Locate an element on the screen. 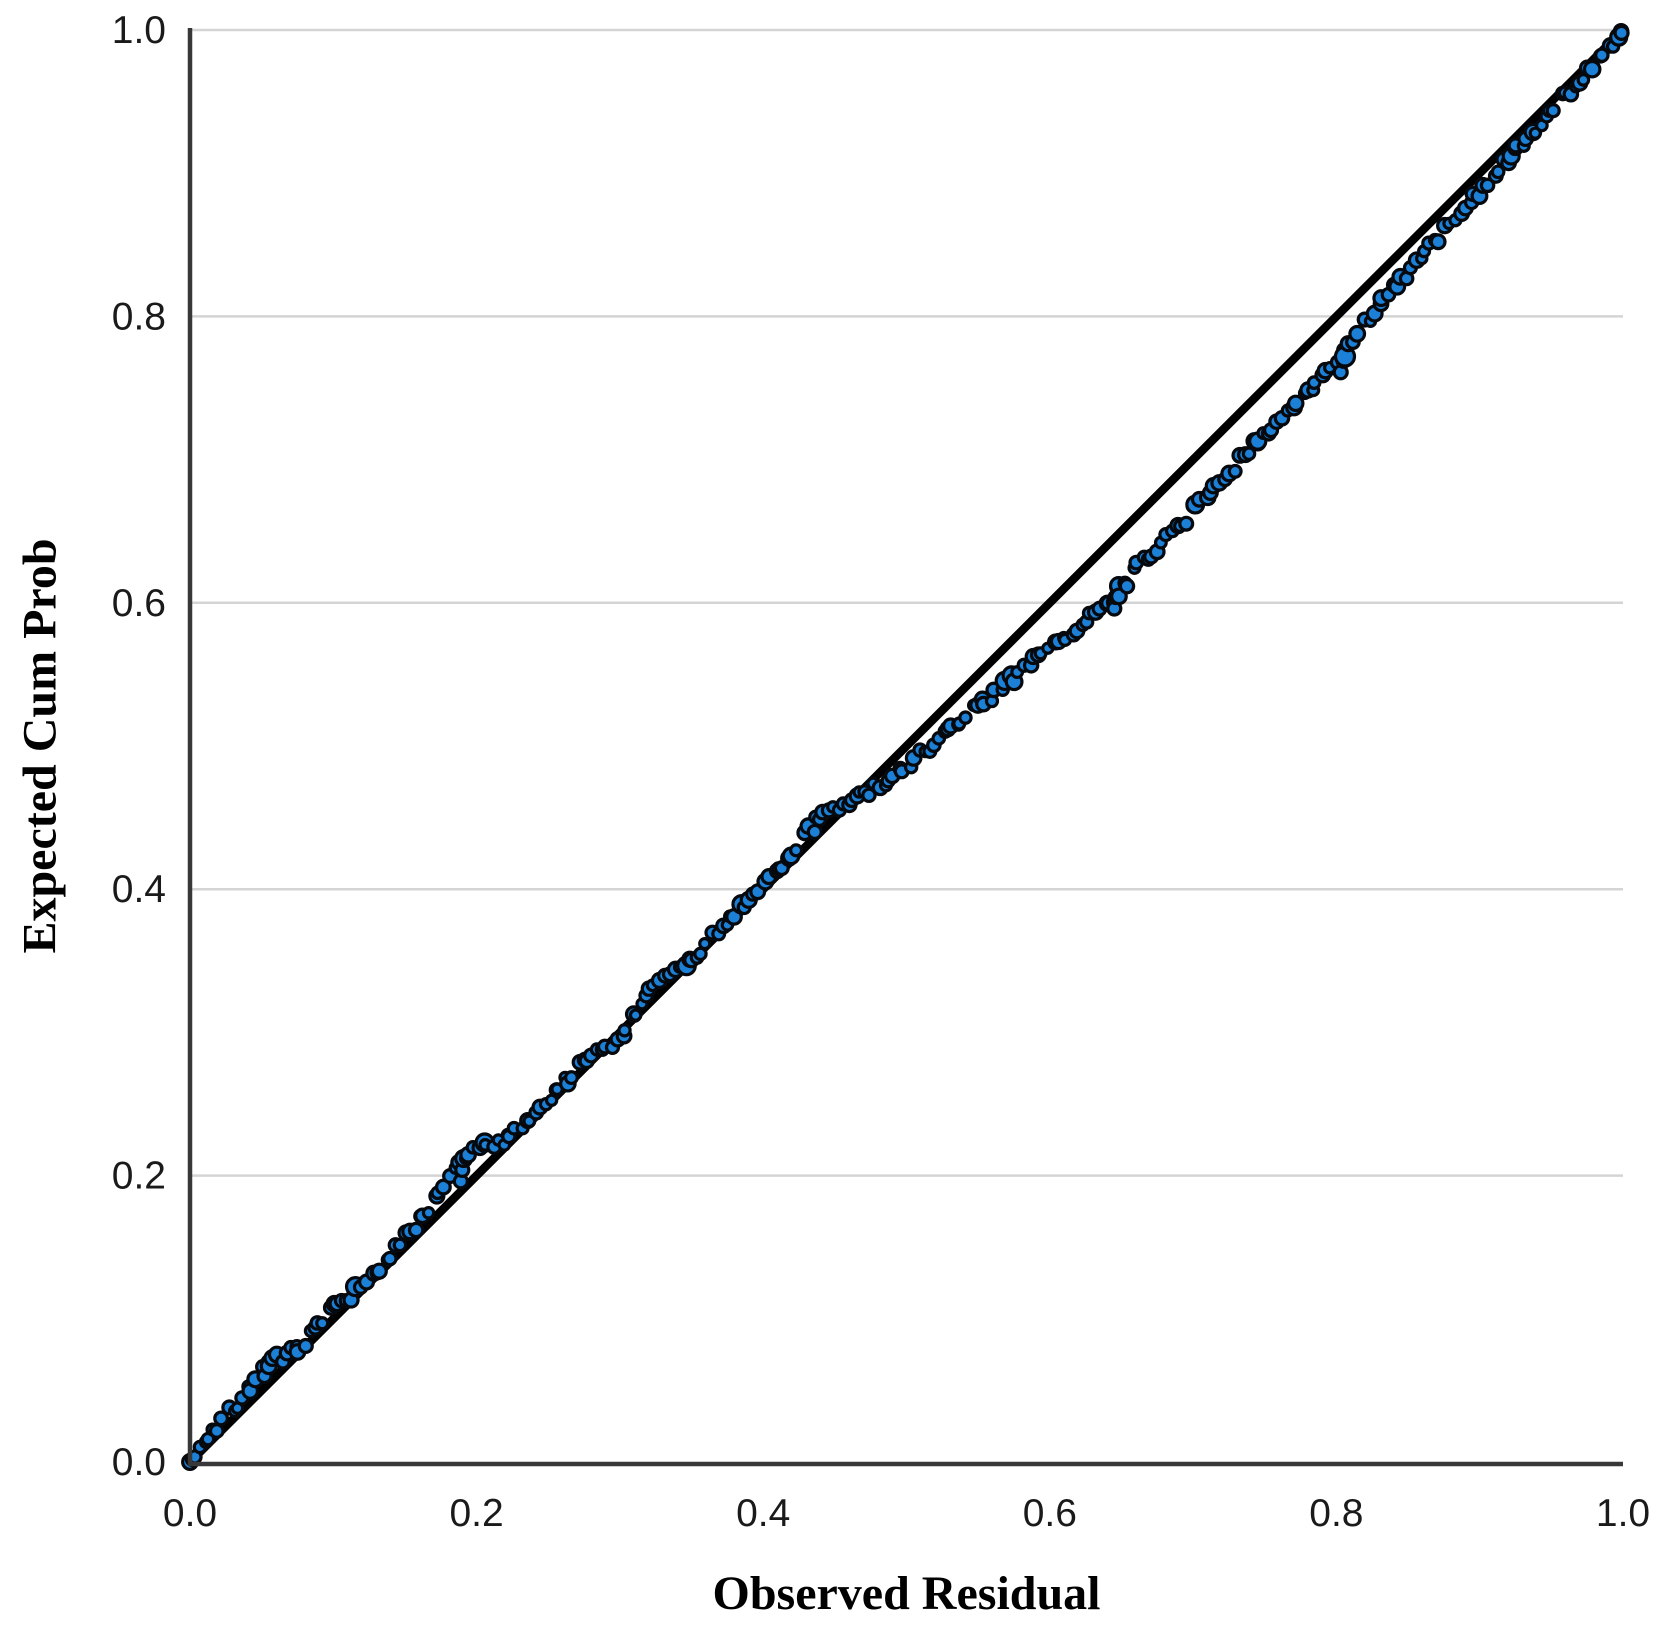  x-tick-label: 0.2 is located at coordinates (476, 1513).